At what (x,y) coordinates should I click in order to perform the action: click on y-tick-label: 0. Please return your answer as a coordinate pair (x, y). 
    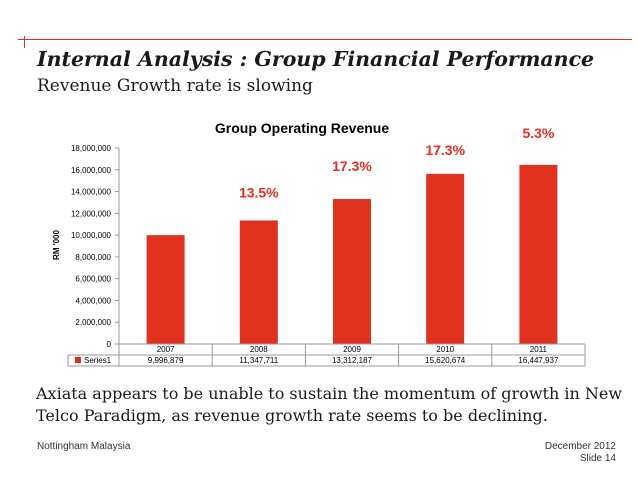
    Looking at the image, I should click on (109, 344).